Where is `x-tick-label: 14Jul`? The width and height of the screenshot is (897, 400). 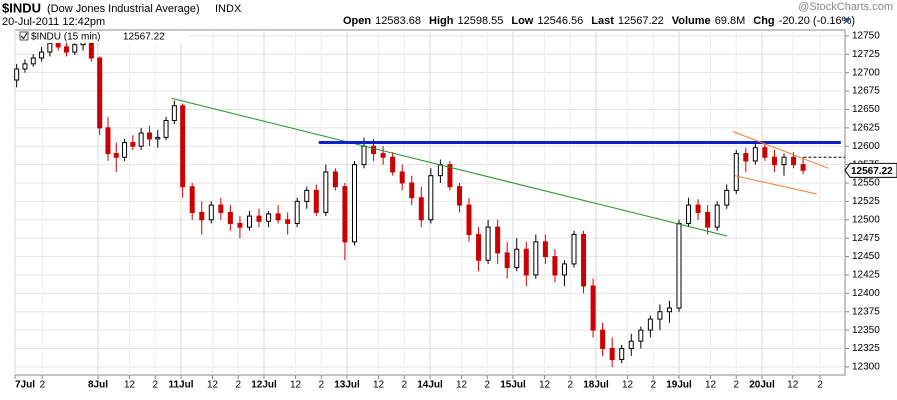 x-tick-label: 14Jul is located at coordinates (430, 385).